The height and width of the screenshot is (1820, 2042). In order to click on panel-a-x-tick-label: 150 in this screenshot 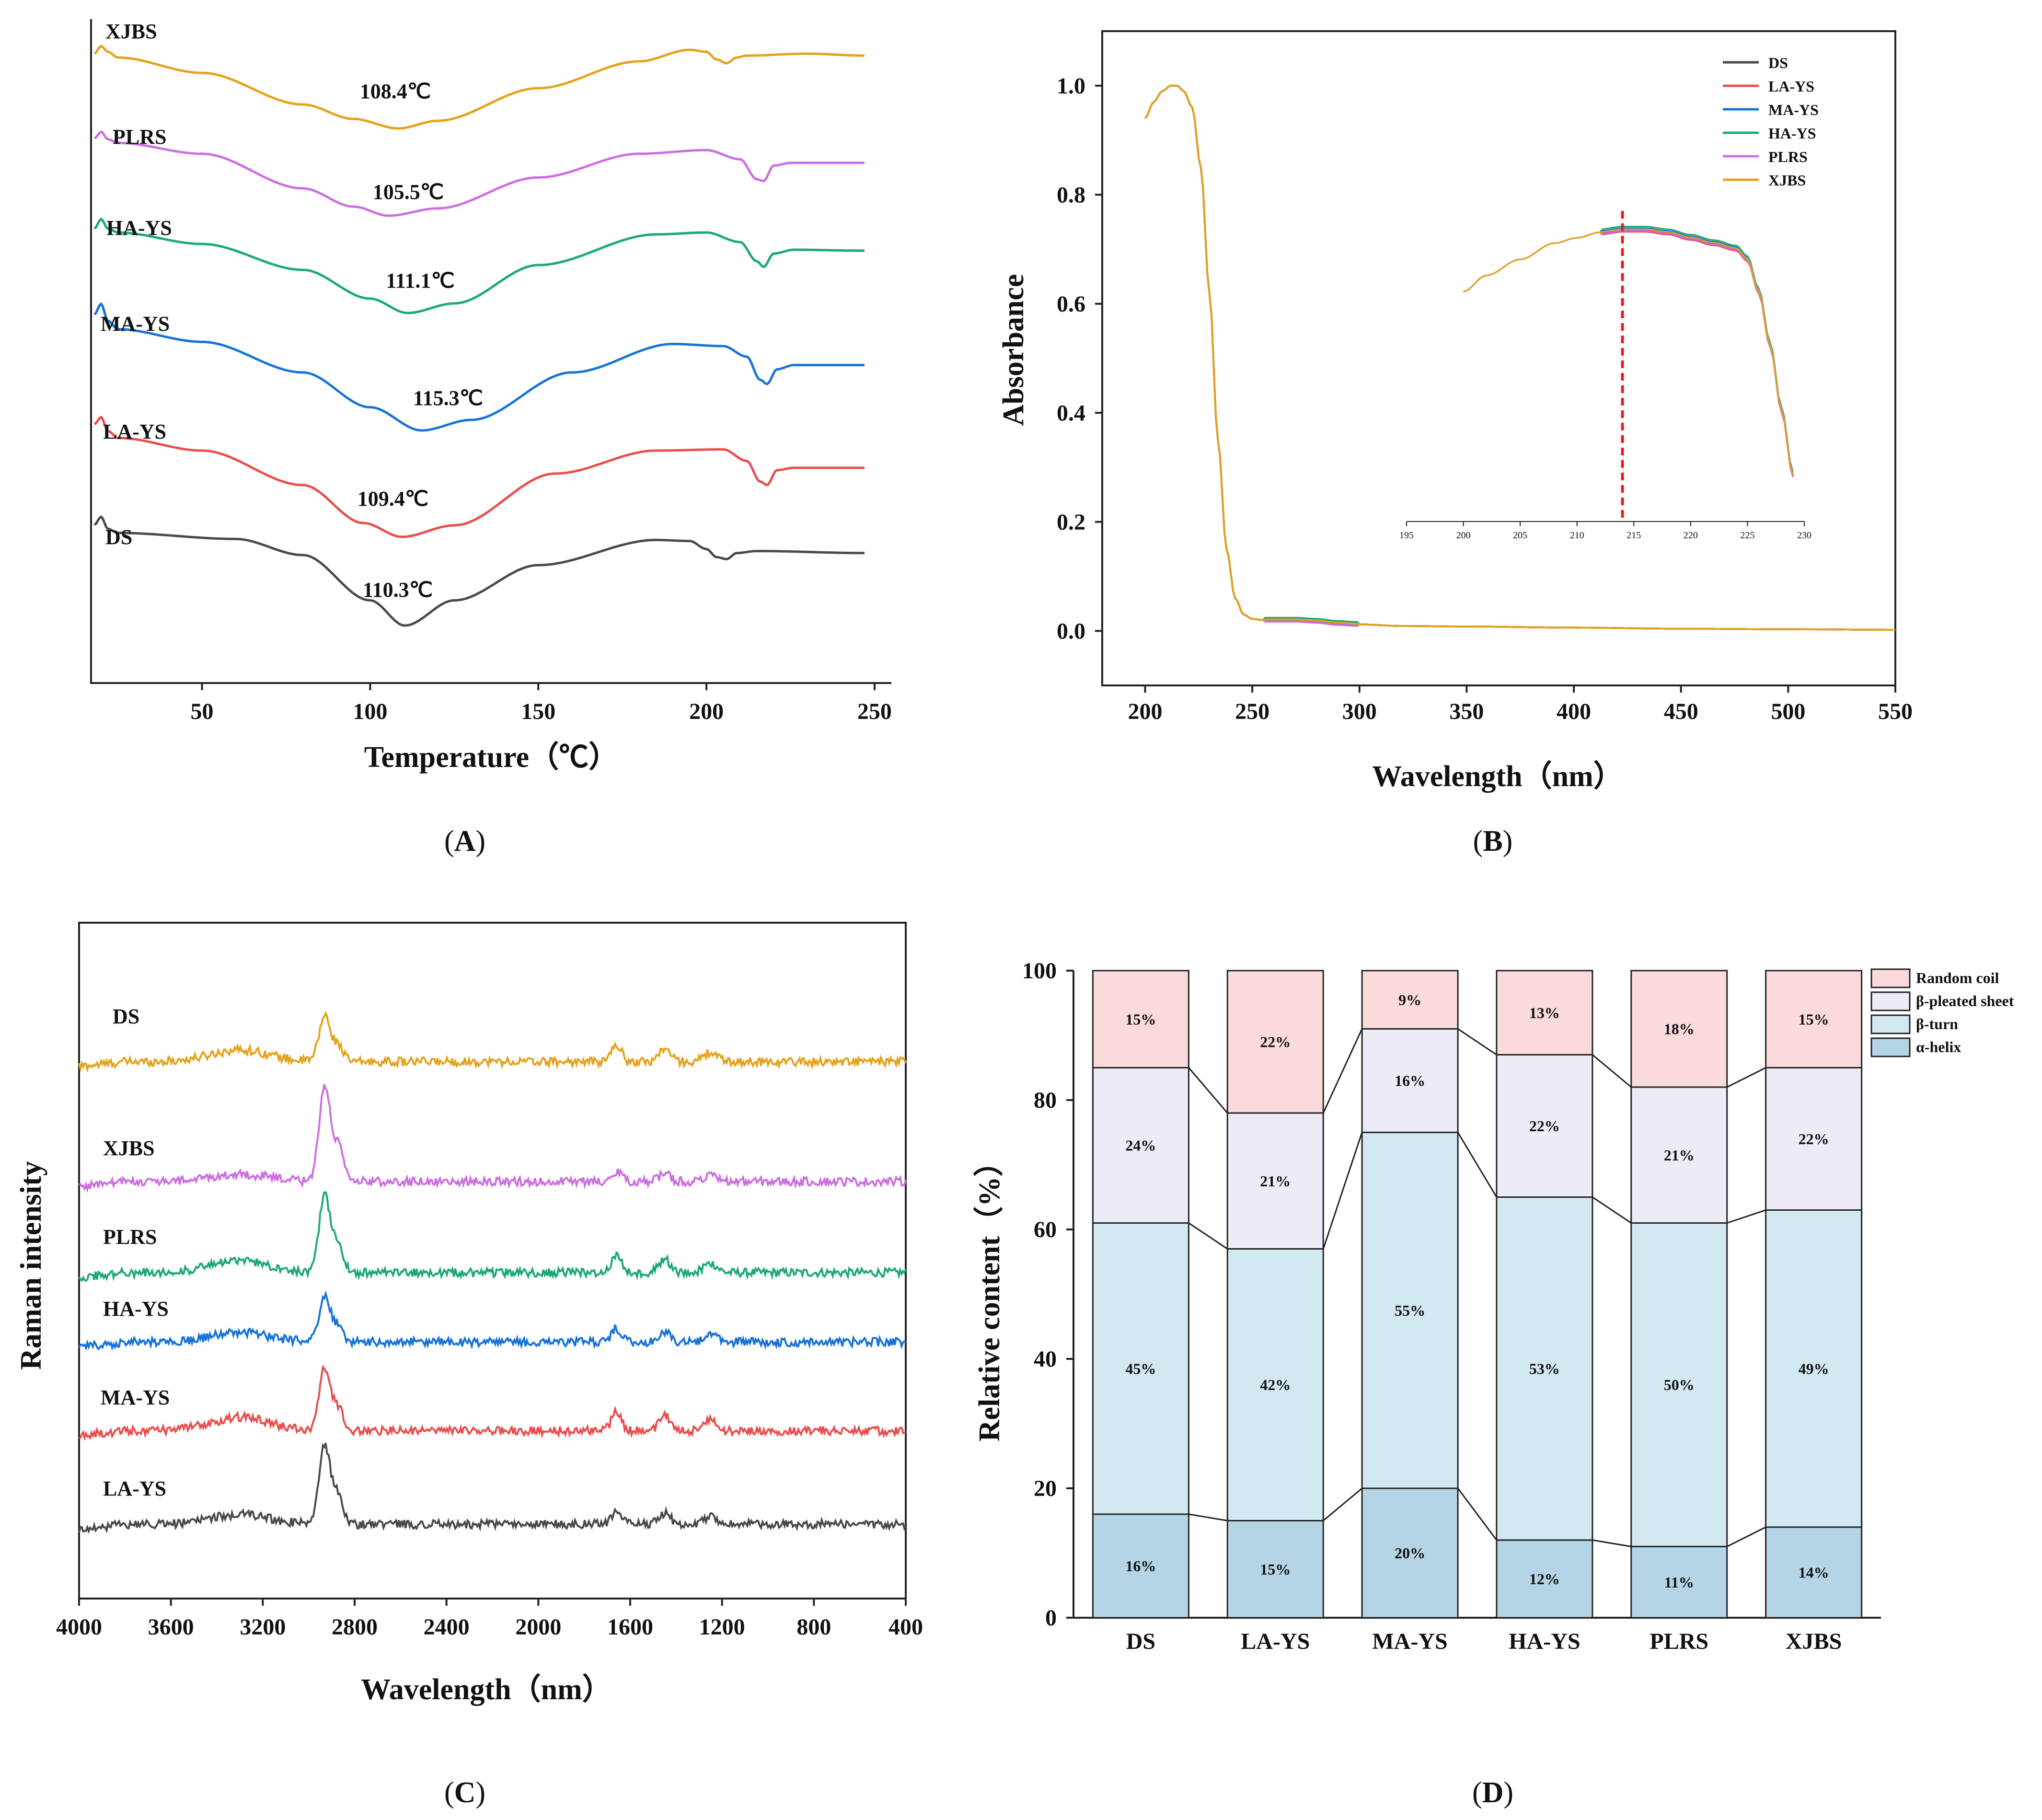, I will do `click(538, 712)`.